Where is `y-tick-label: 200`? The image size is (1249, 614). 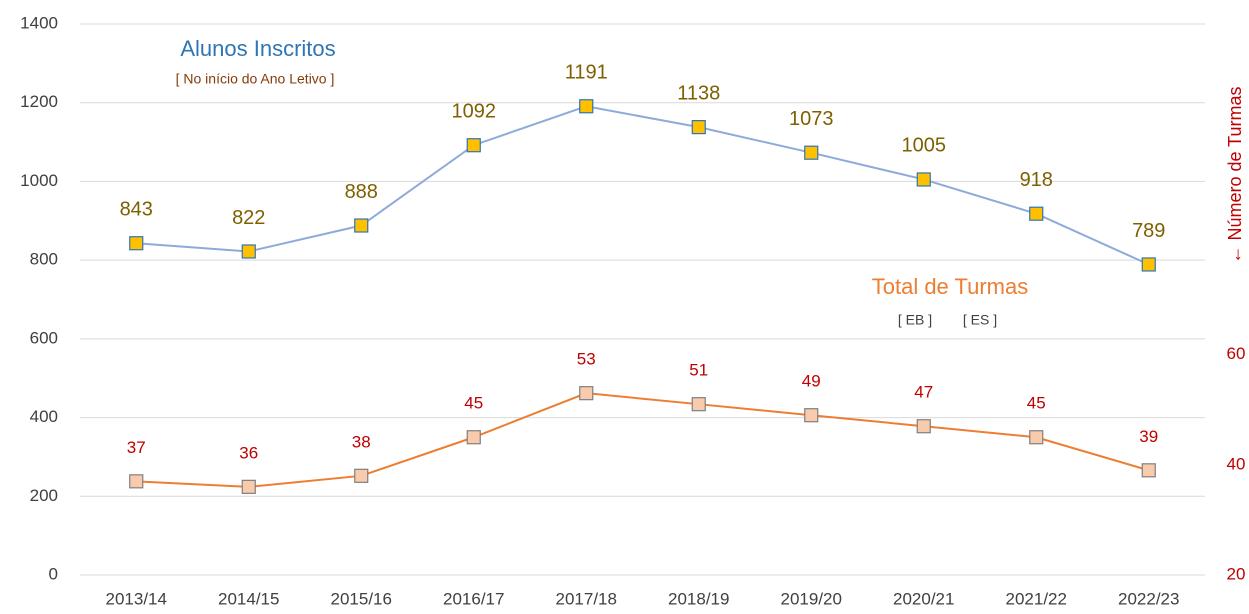 y-tick-label: 200 is located at coordinates (44, 495).